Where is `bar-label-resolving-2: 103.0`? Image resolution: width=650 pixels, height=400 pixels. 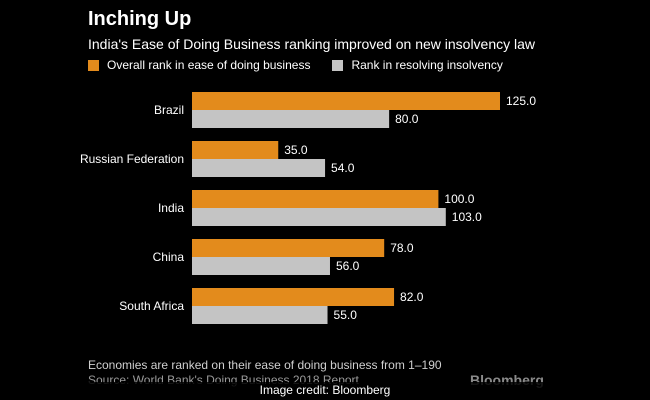 bar-label-resolving-2: 103.0 is located at coordinates (467, 217).